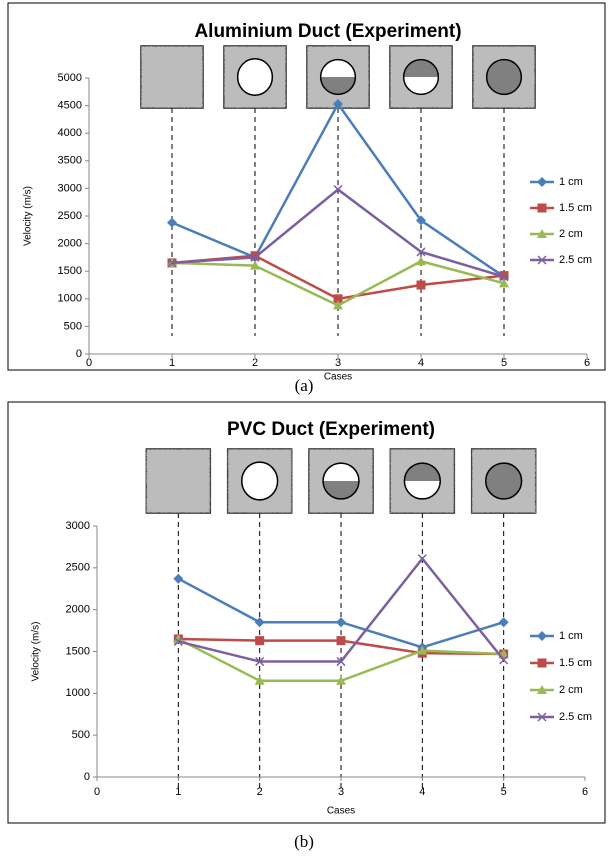 The image size is (608, 859). Describe the element at coordinates (327, 31) in the screenshot. I see `chart-title: Aluminium Duct (Experiment)` at that location.